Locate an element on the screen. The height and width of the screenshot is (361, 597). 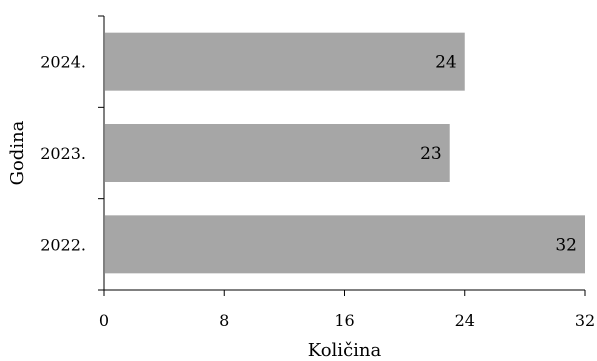
x-tick-label-2: 16 is located at coordinates (344, 320).